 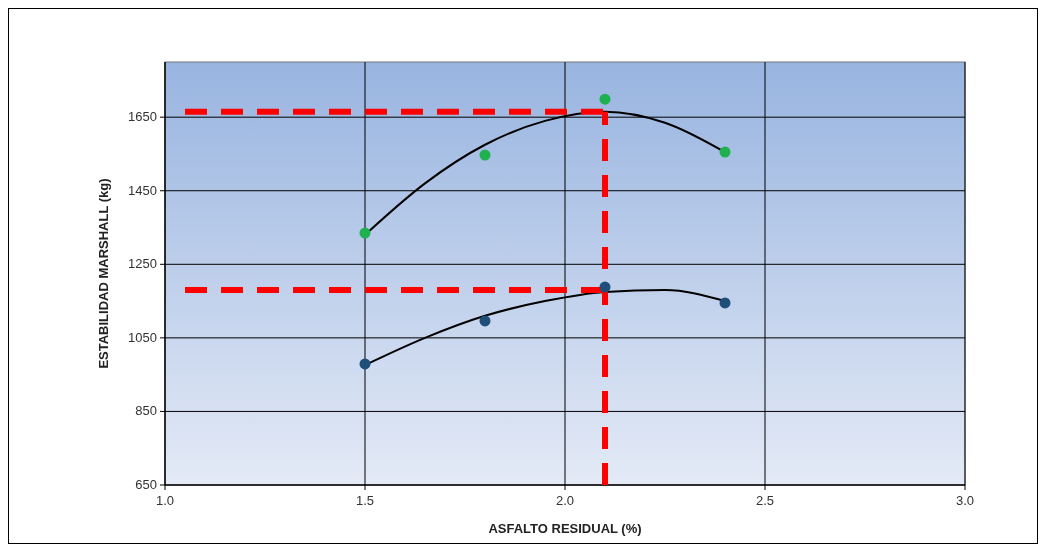 What do you see at coordinates (165, 500) in the screenshot?
I see `x-tick-label: 1.0` at bounding box center [165, 500].